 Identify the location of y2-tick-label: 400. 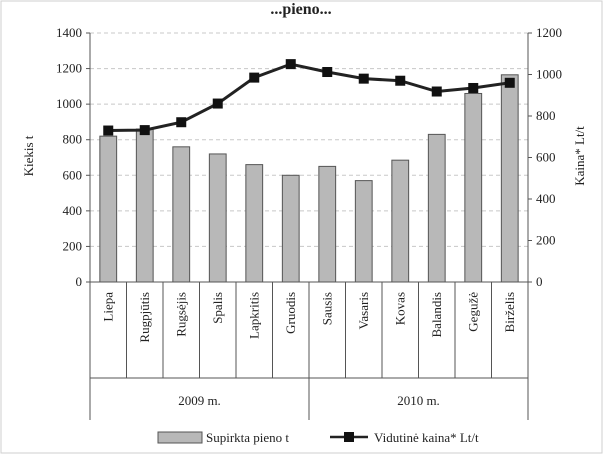
(546, 198).